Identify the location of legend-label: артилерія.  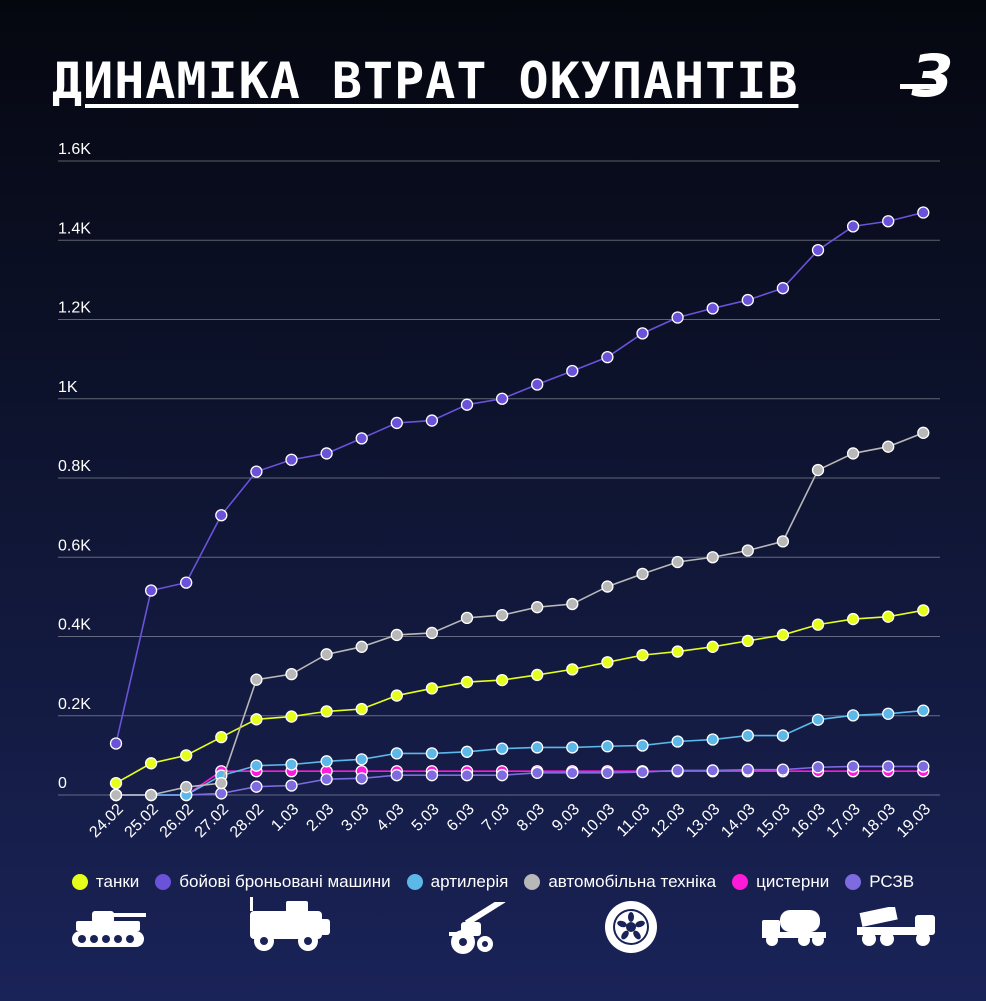
(469, 881).